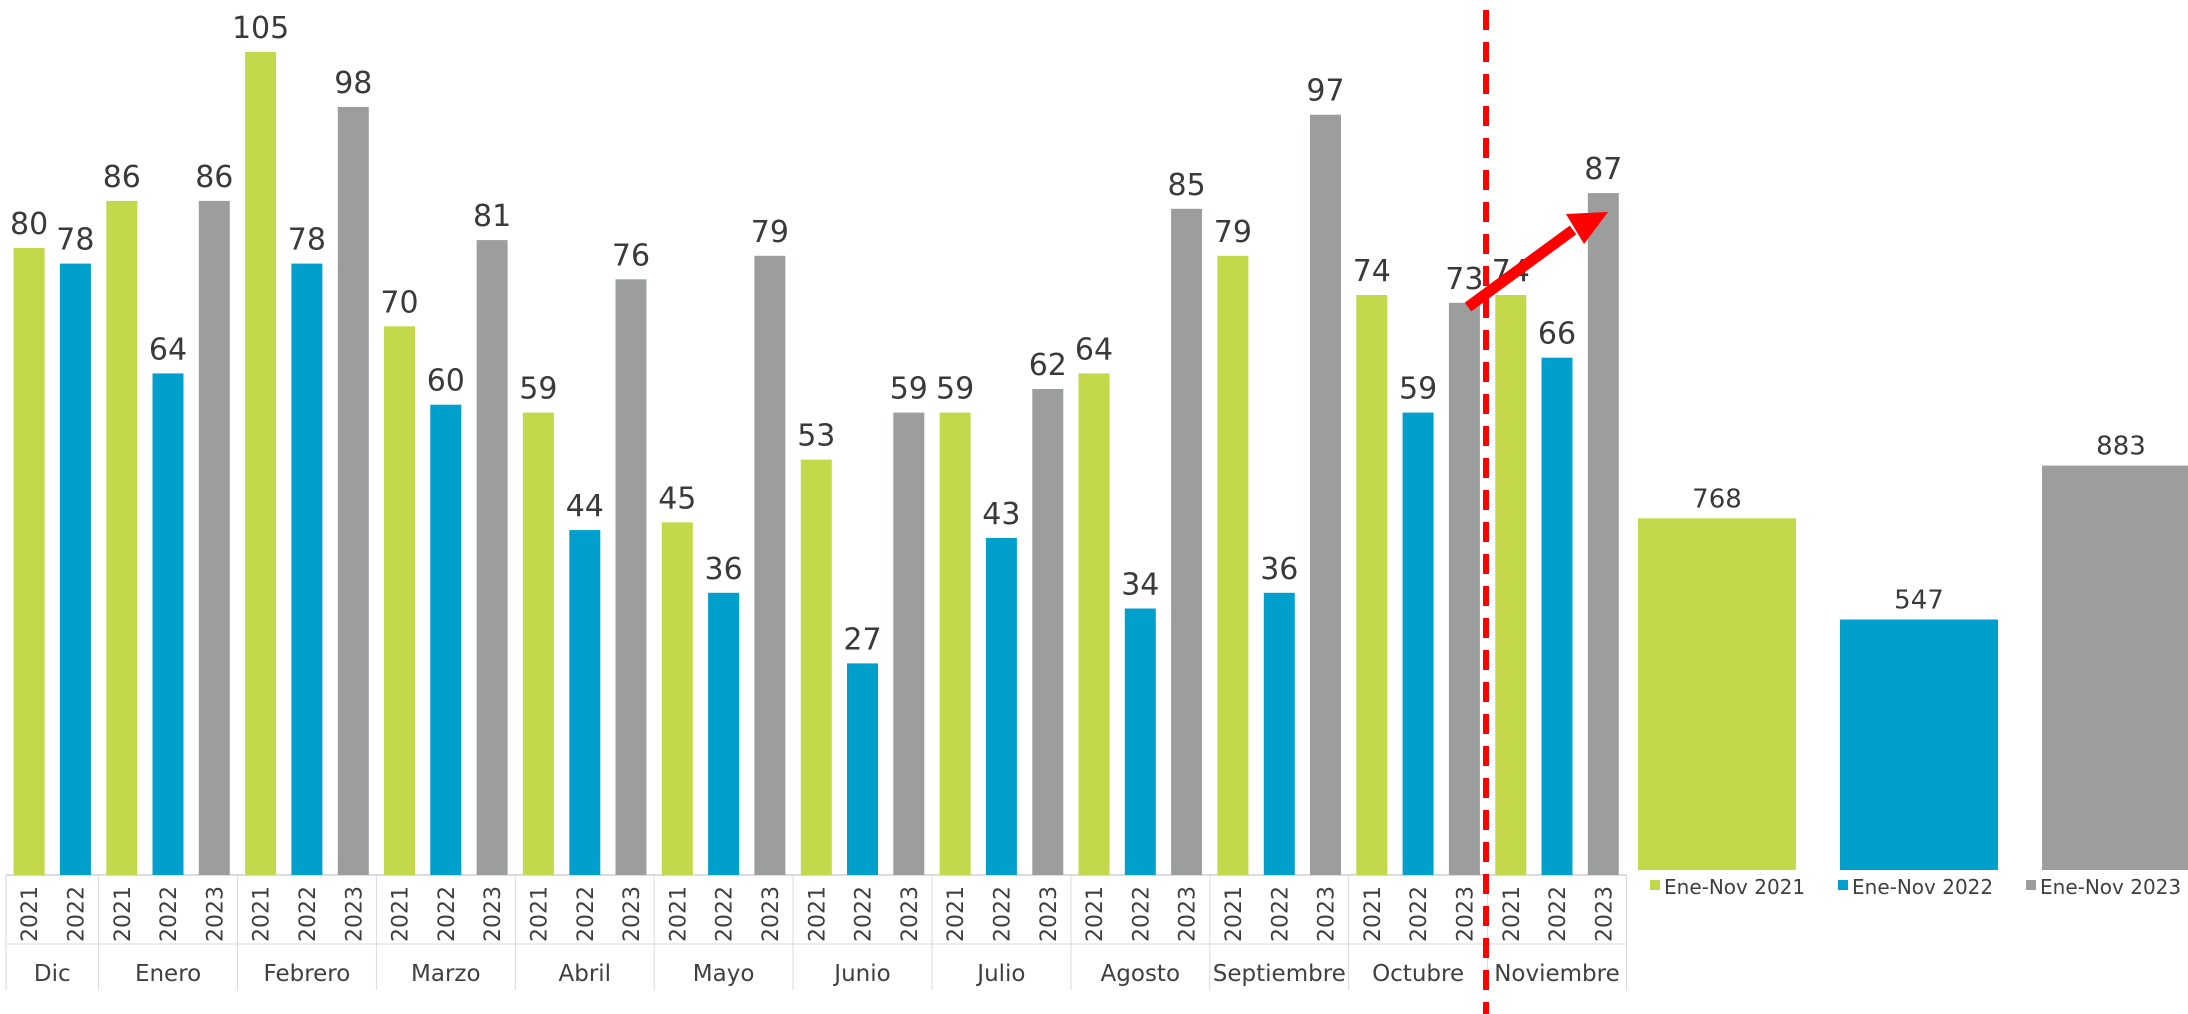  What do you see at coordinates (1536, 512) in the screenshot?
I see `trend-annotation` at bounding box center [1536, 512].